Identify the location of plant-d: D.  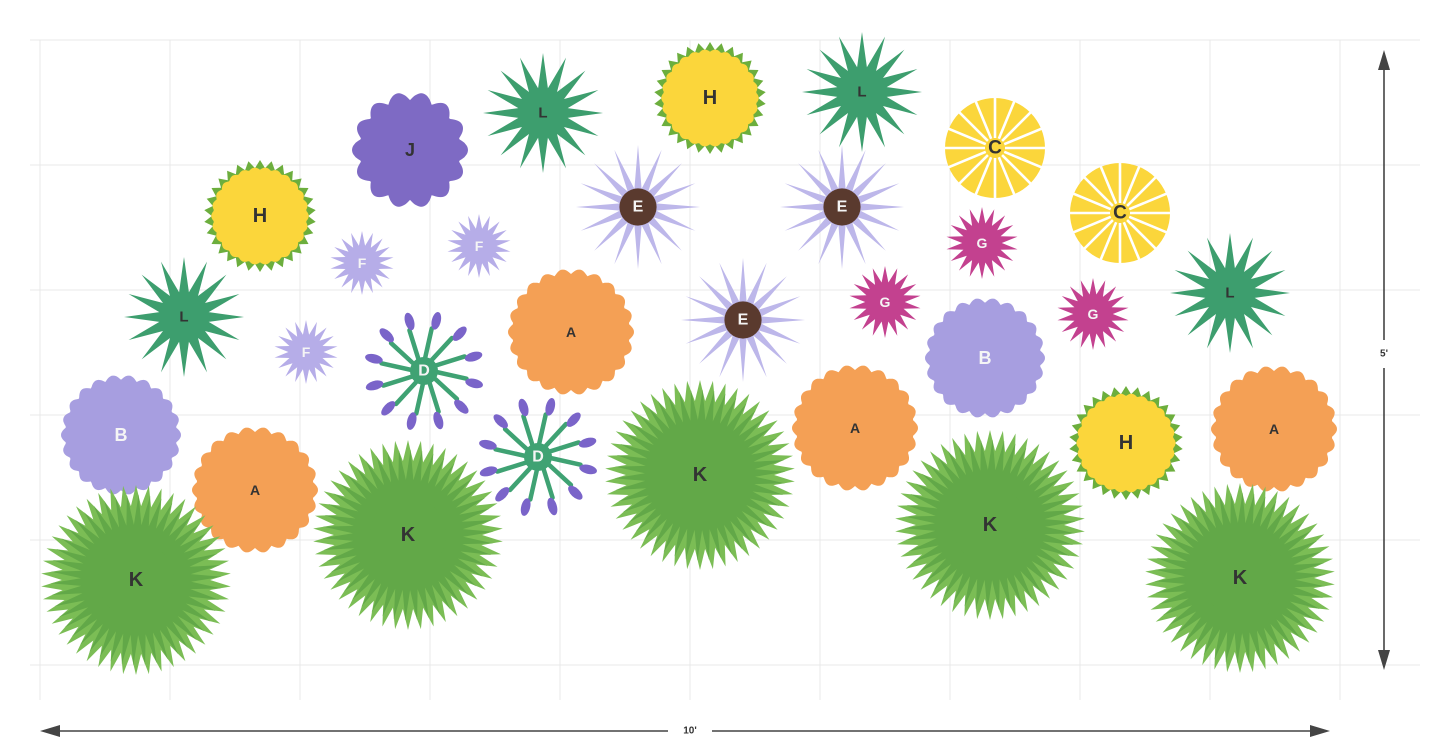
(538, 457).